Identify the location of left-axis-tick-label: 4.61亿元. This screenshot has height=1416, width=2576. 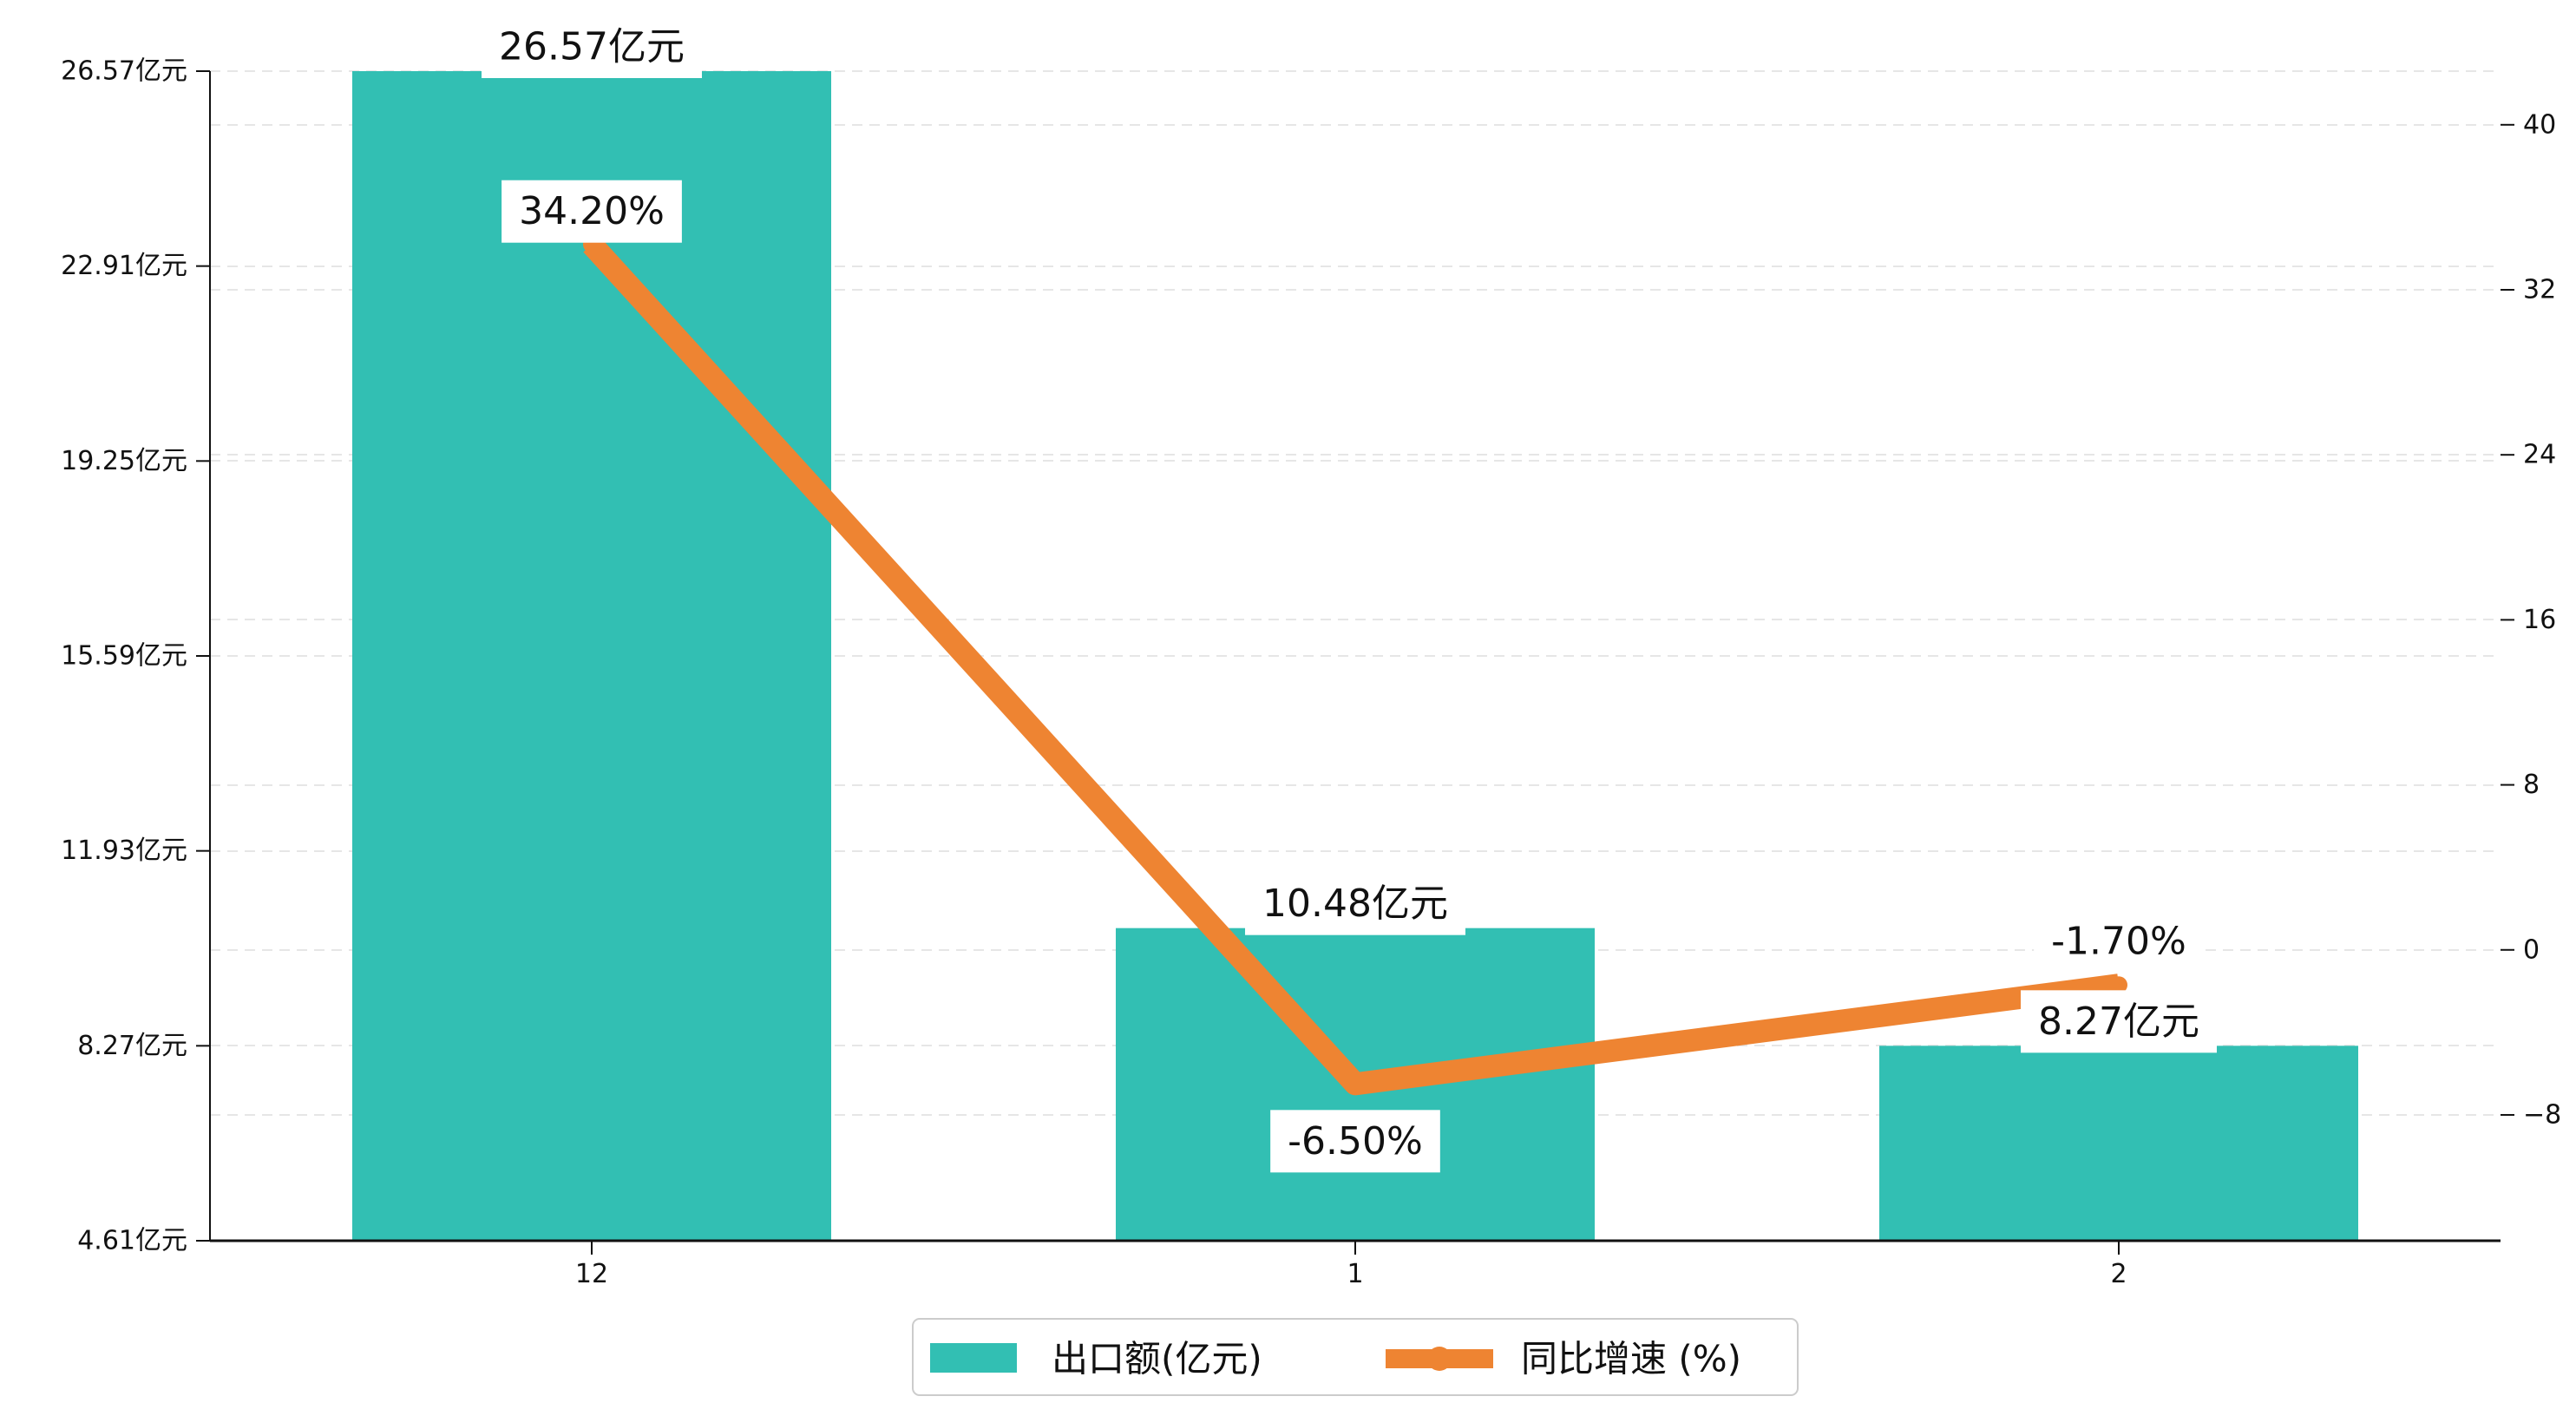
(132, 1241).